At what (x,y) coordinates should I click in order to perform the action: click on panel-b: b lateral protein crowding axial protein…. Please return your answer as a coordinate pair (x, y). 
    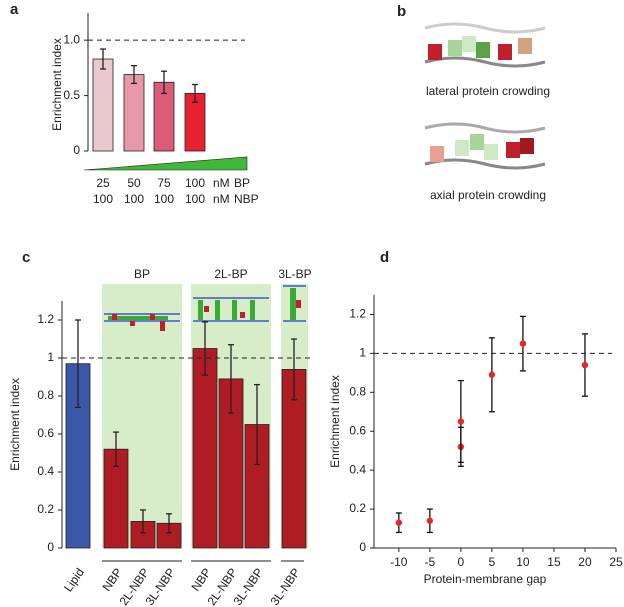
    Looking at the image, I should click on (473, 102).